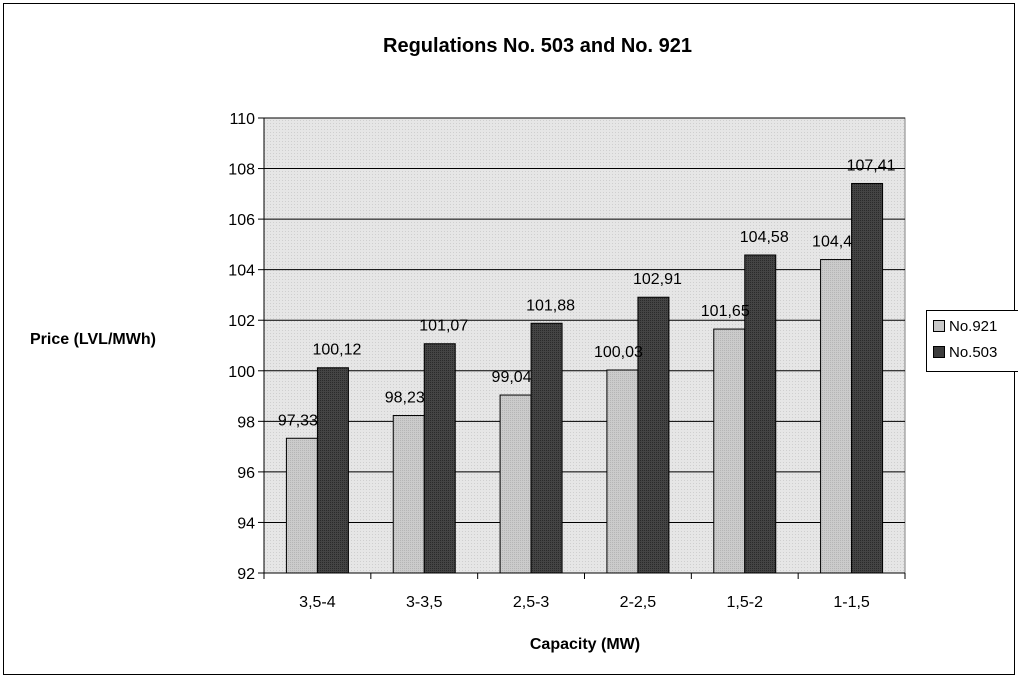  Describe the element at coordinates (585, 644) in the screenshot. I see `x-axis-label: Capacity (MW)` at that location.